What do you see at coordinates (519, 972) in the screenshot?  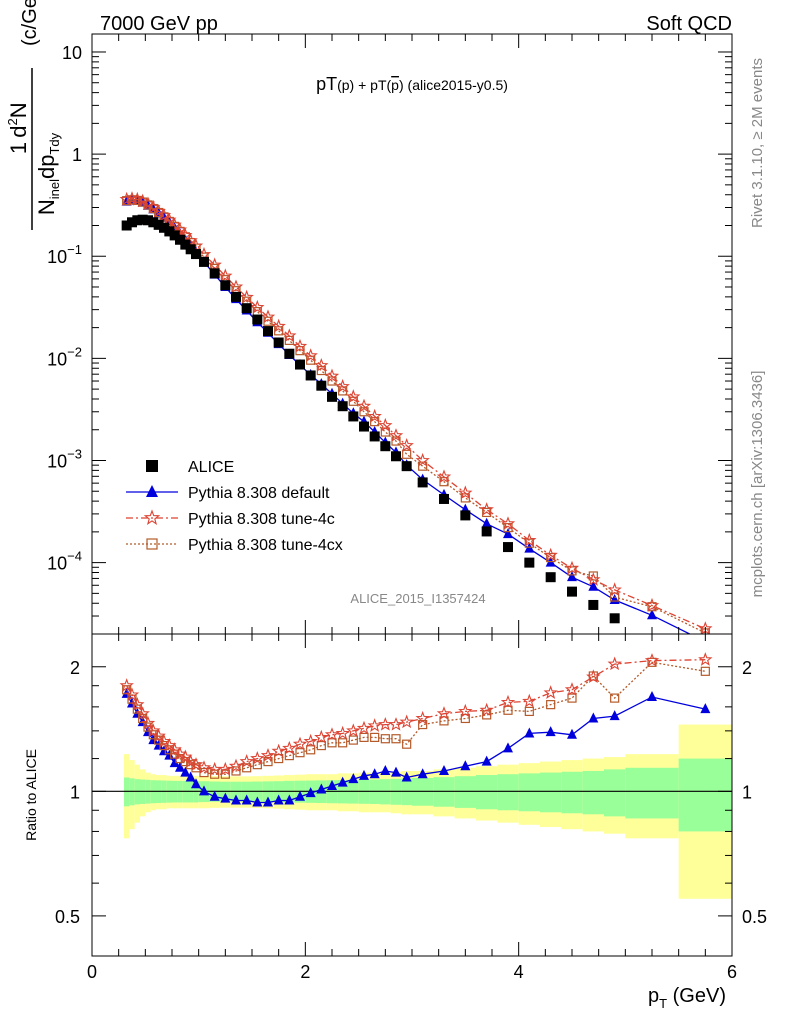 I see `x-tick-label: 4` at bounding box center [519, 972].